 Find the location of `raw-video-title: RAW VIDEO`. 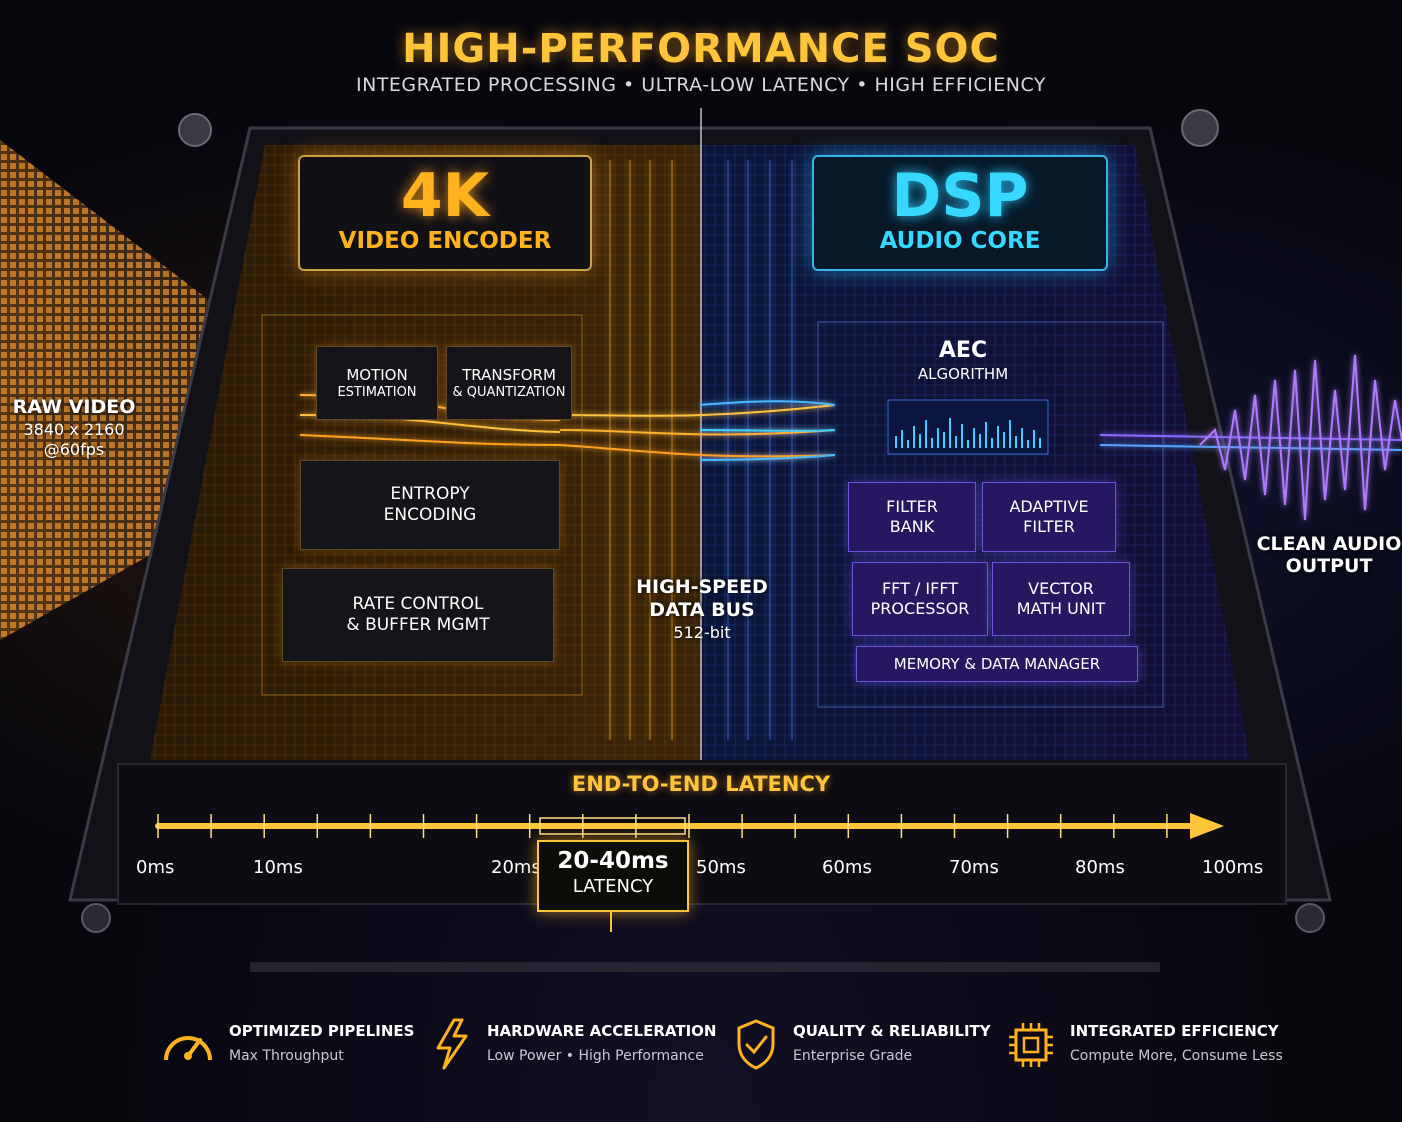

raw-video-title: RAW VIDEO is located at coordinates (74, 407).